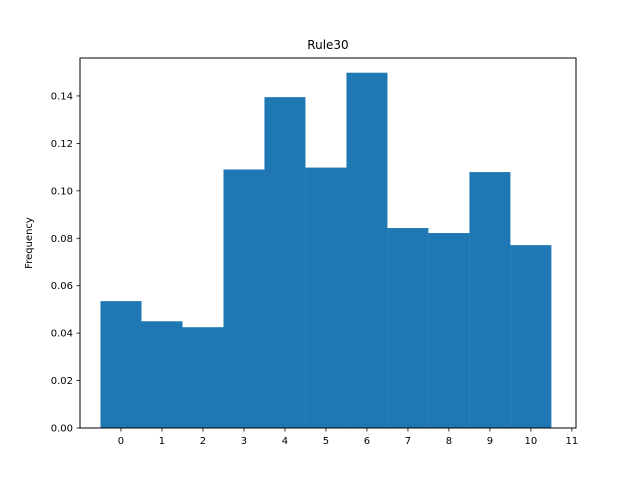 This screenshot has height=484, width=640. I want to click on y-axis-ticks: 0.00 0.02 0.04 0.06 0.08 0.10 0.12 0.14, so click(65, 263).